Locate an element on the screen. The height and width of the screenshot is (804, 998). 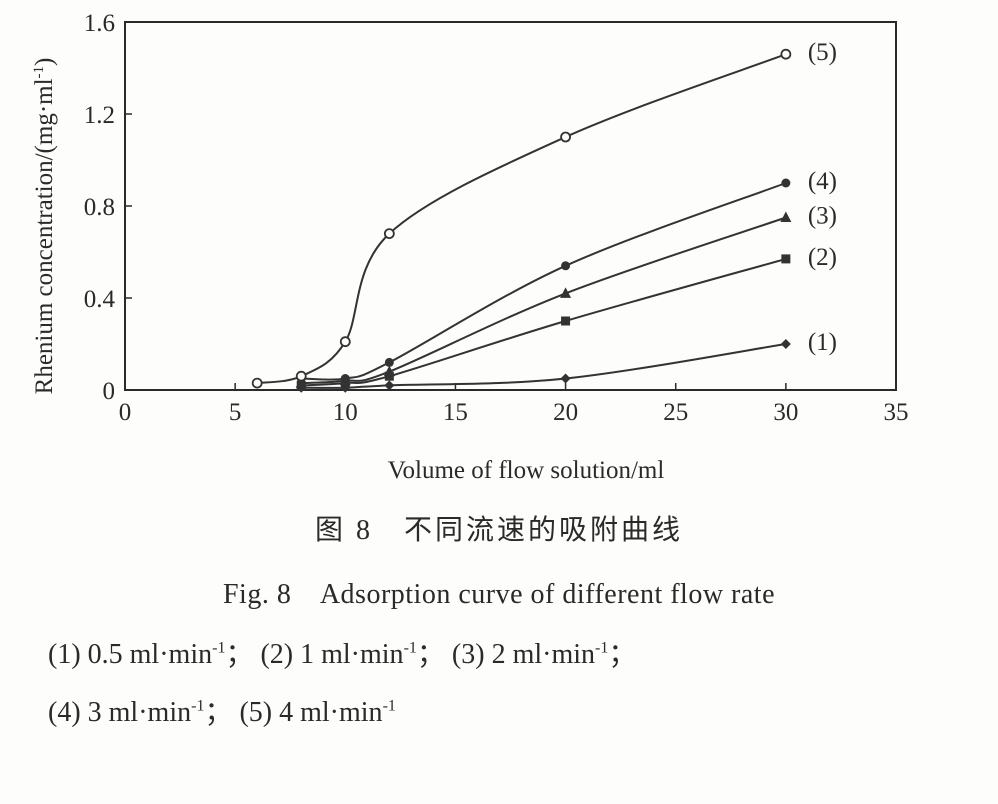
y-axis-title-sup: -1 is located at coordinates (39, 72).